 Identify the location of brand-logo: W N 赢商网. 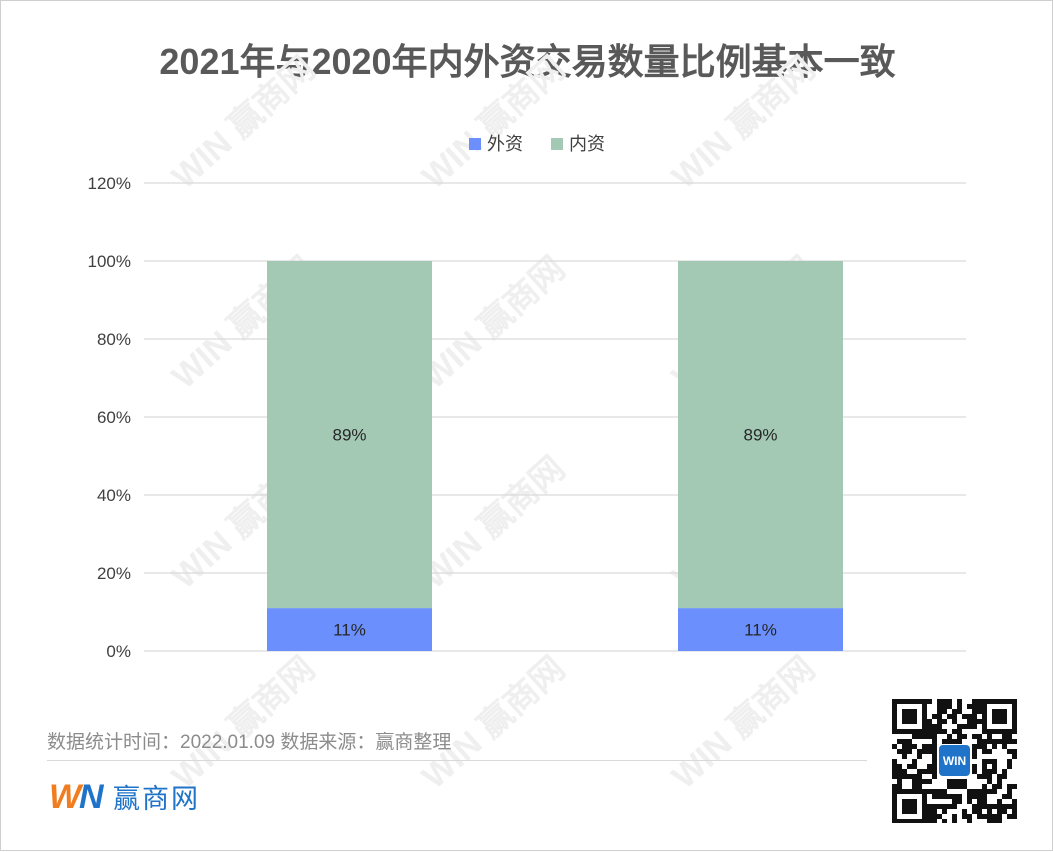
(124, 796).